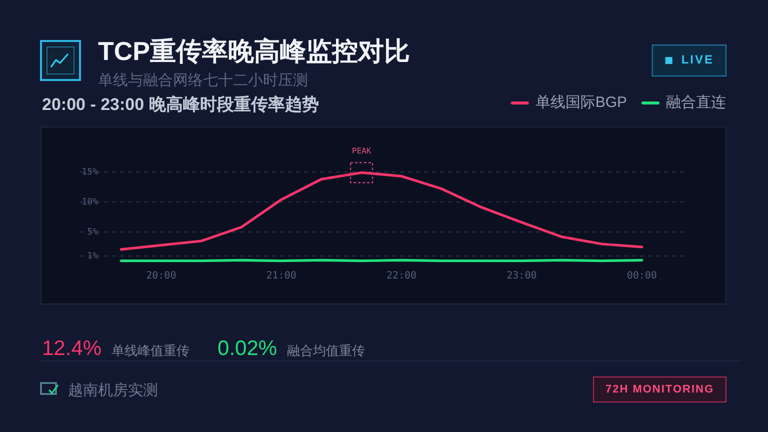 The height and width of the screenshot is (432, 768). I want to click on text: 20:00 - 23:00 晚高峰时段重传率趋势, so click(180, 104).